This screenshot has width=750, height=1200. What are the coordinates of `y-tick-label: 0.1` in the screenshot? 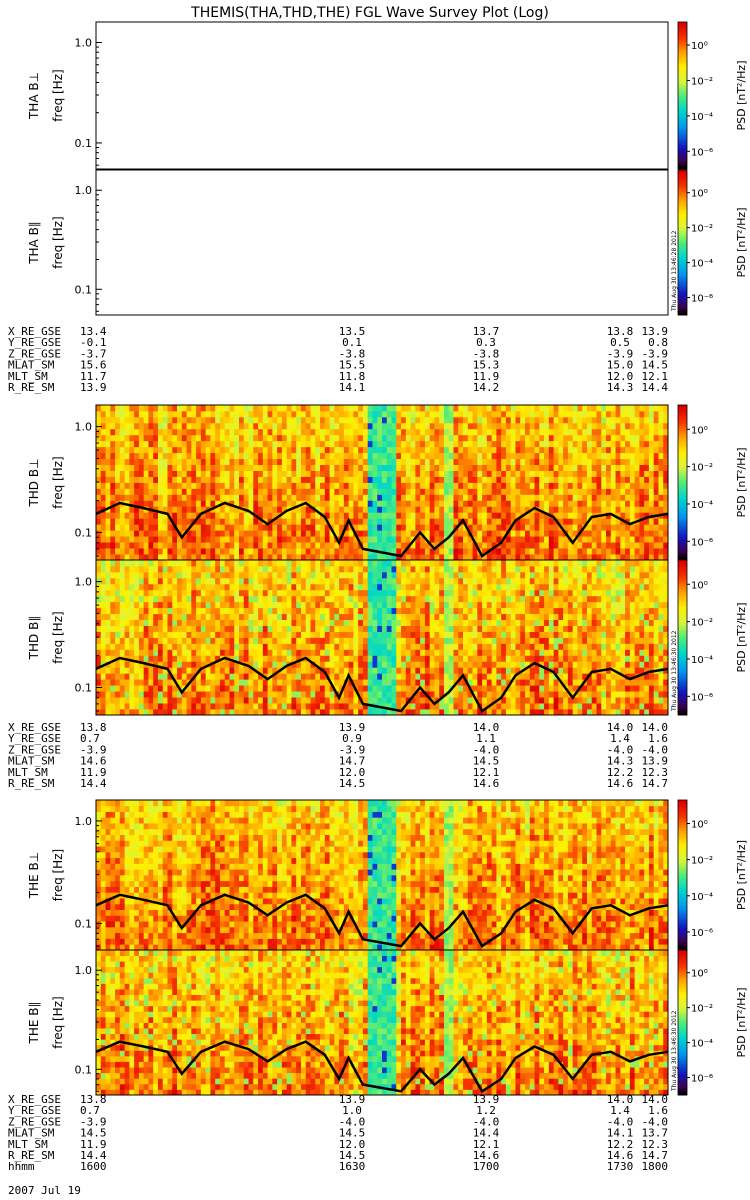 It's located at (84, 289).